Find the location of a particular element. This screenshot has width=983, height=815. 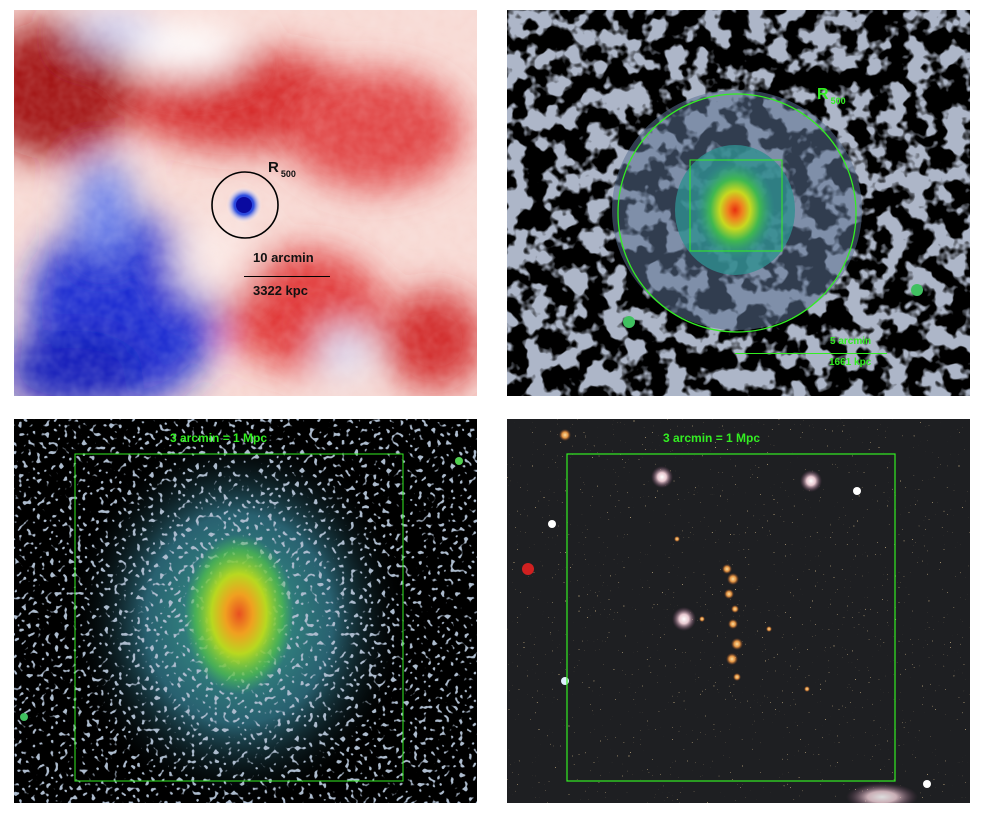

sz-scale-distance: 3322 kpc is located at coordinates (280, 290).